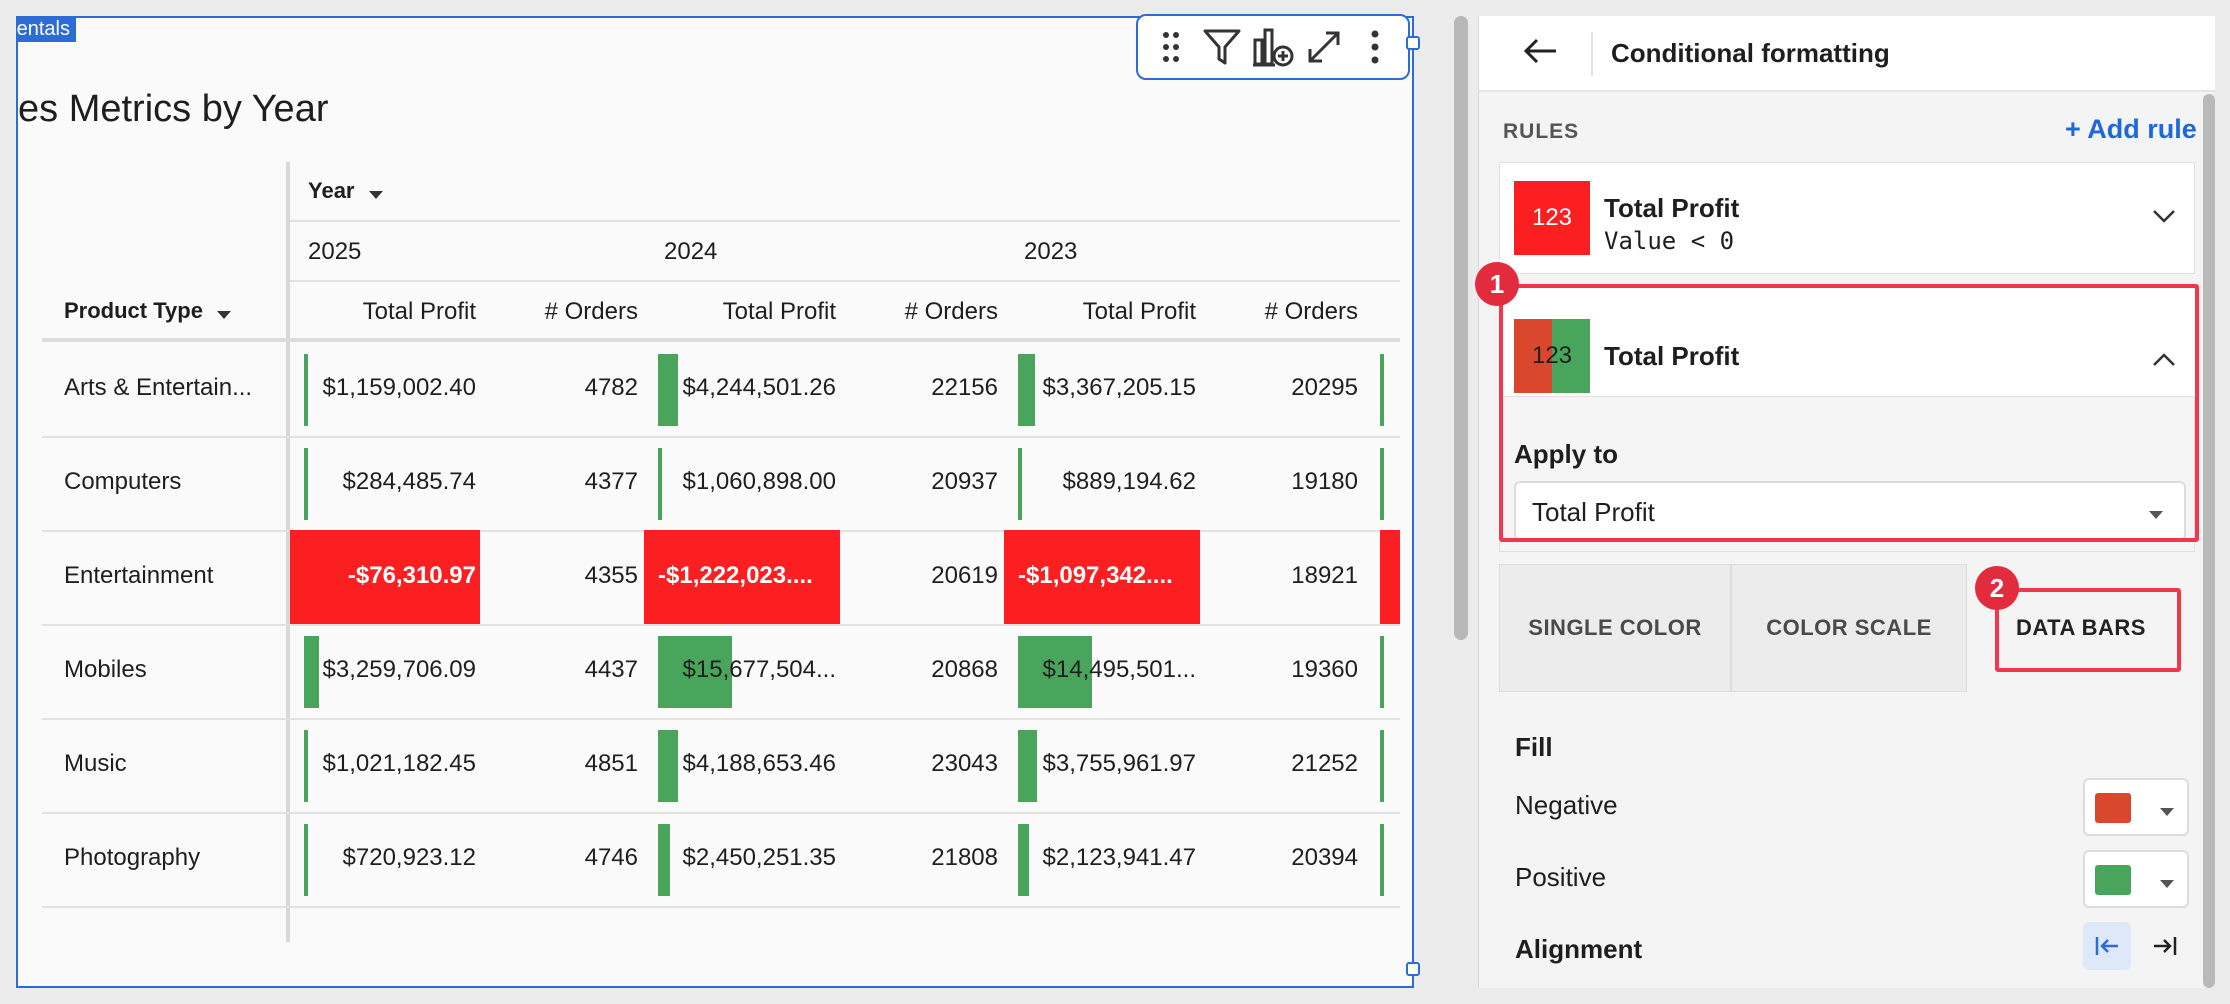  What do you see at coordinates (2164, 219) in the screenshot?
I see `chevron-down-icon` at bounding box center [2164, 219].